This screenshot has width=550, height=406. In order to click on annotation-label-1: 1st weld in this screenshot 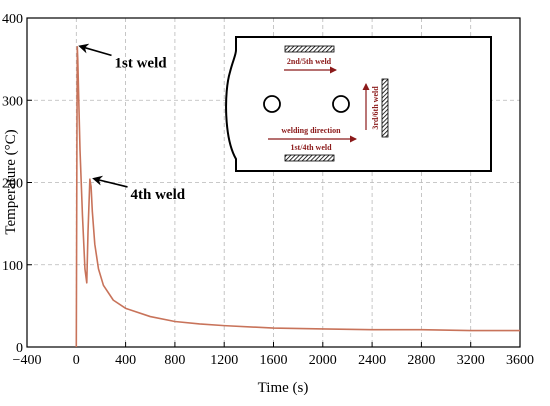, I will do `click(141, 63)`.